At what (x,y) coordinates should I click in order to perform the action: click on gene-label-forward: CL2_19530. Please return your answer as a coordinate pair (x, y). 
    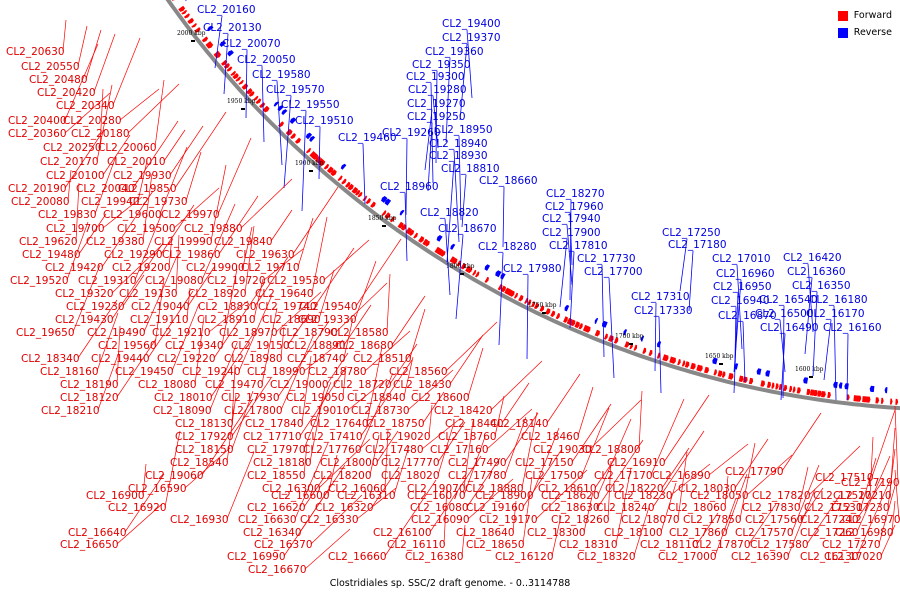
    Looking at the image, I should click on (296, 281).